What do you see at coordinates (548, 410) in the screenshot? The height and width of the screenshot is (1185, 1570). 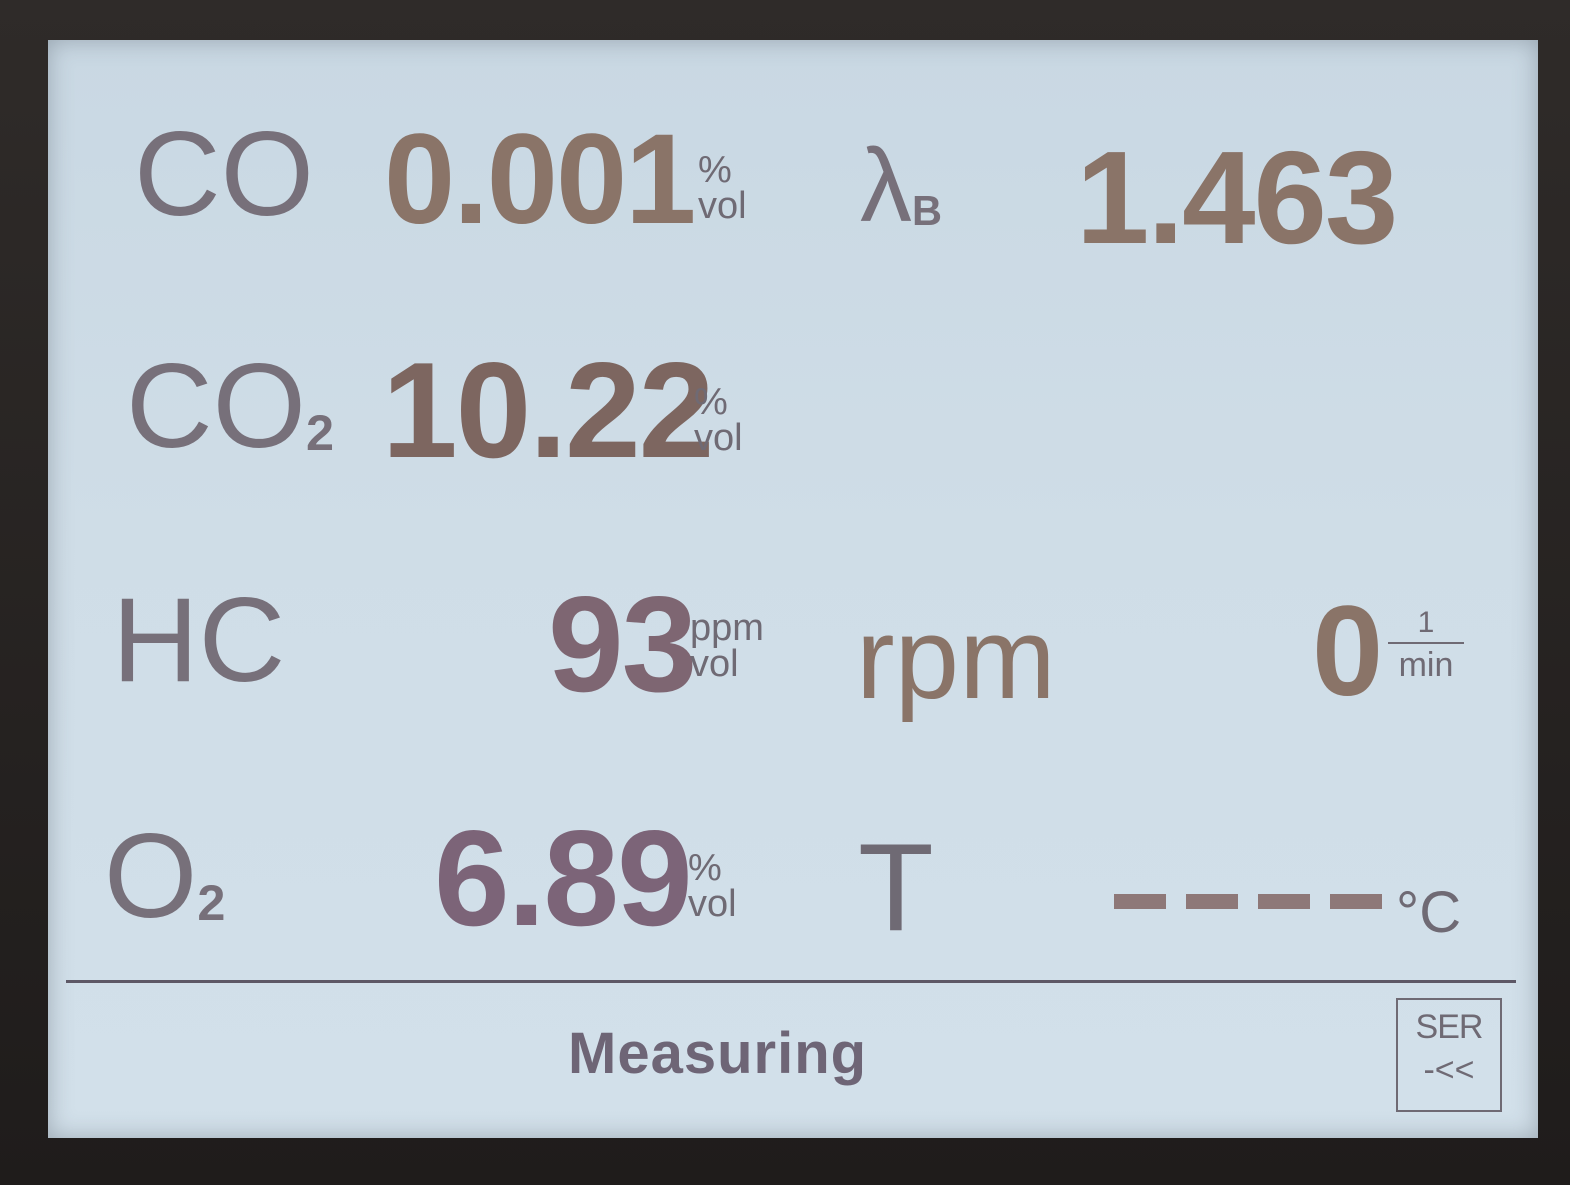 I see `co2-value: 10.22` at bounding box center [548, 410].